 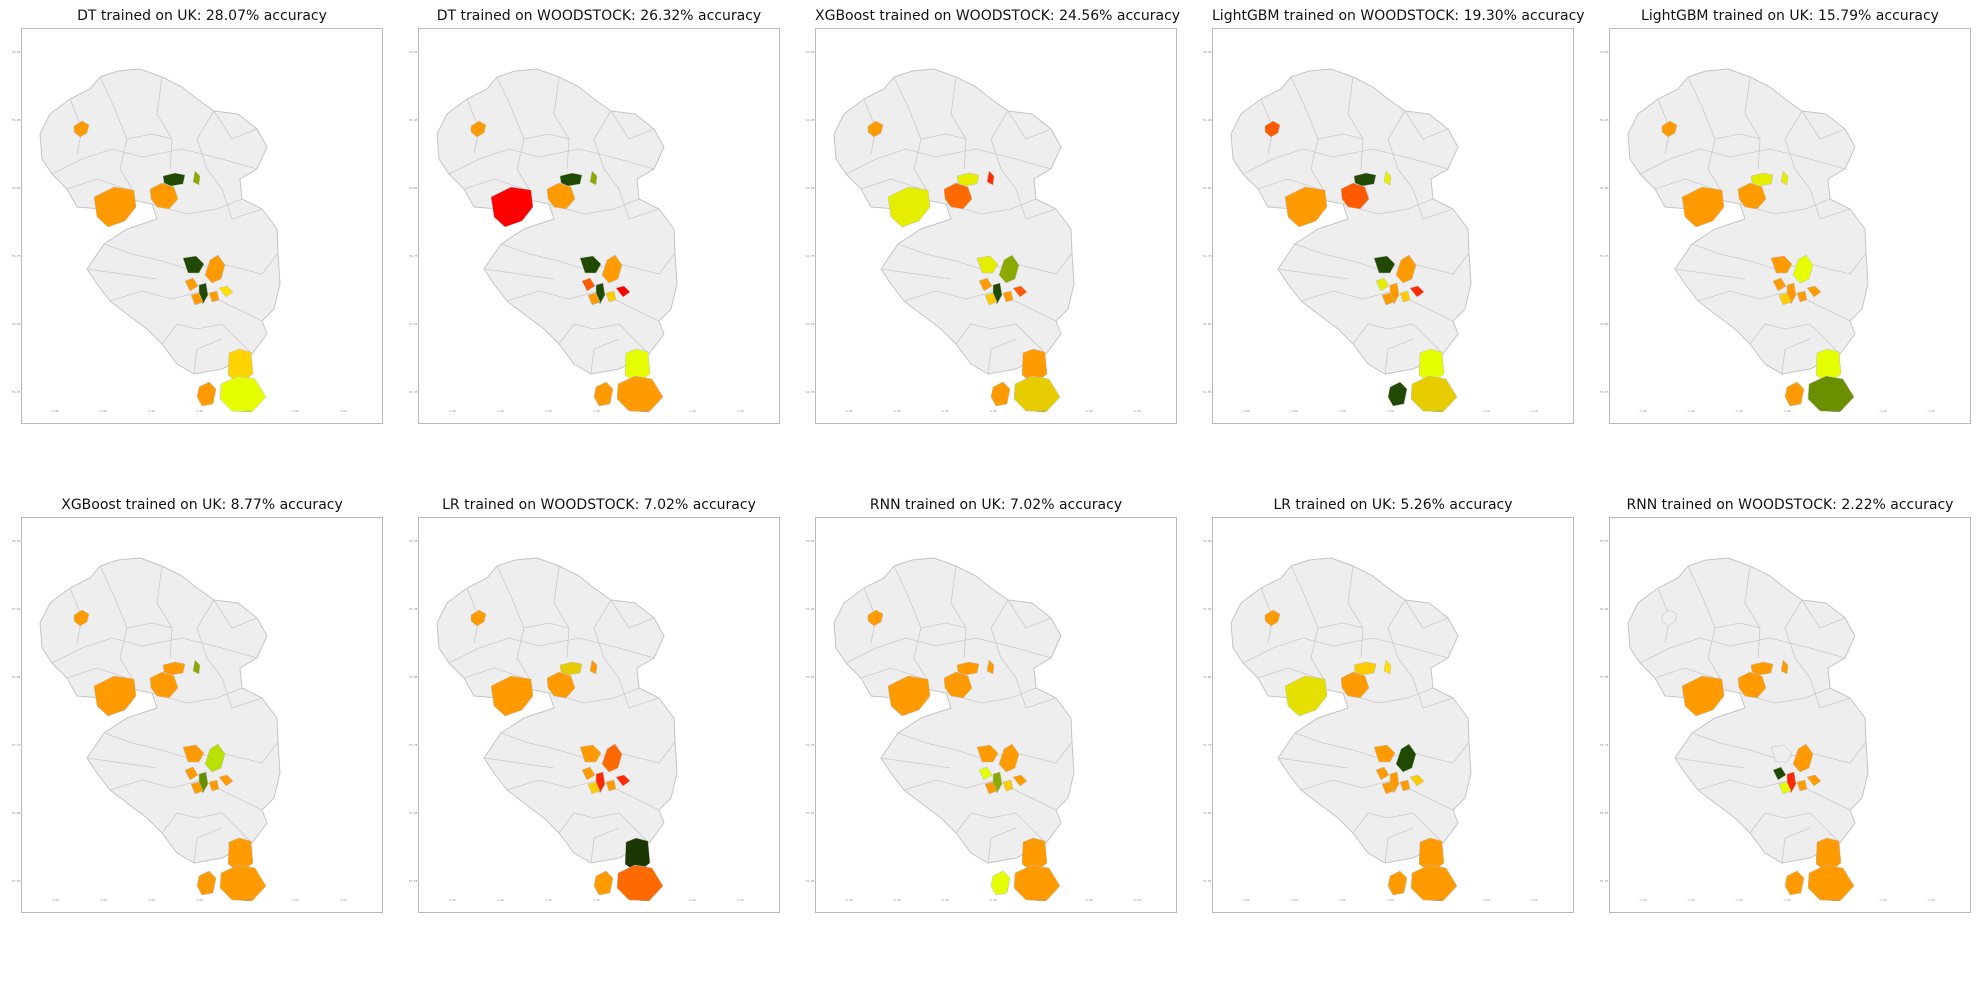 I want to click on y-tick-label: 52.05, so click(x=16, y=541).